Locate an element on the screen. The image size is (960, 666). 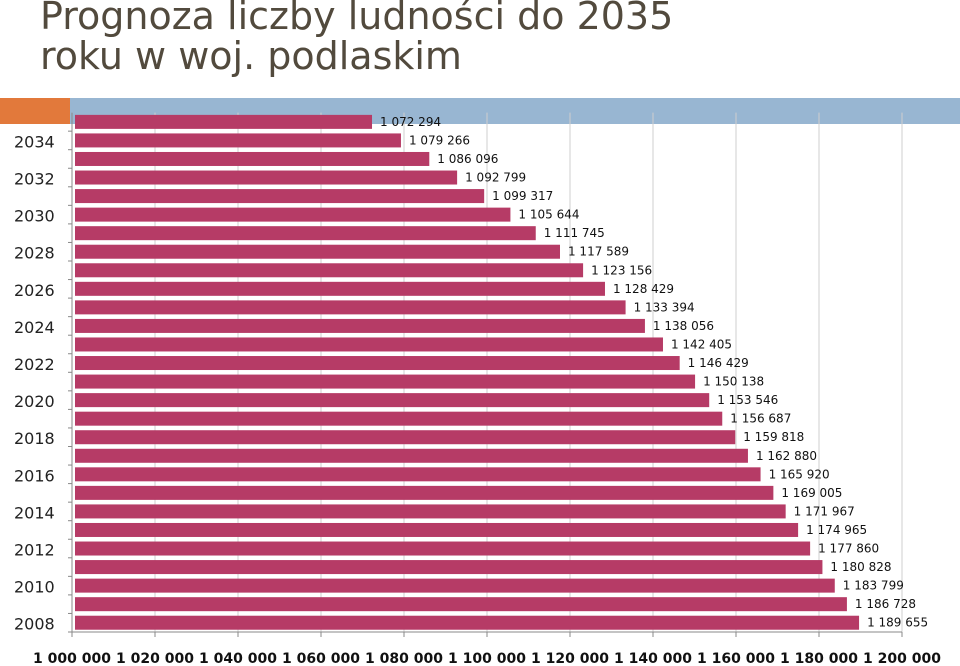
category-label: 2034 is located at coordinates (34, 141).